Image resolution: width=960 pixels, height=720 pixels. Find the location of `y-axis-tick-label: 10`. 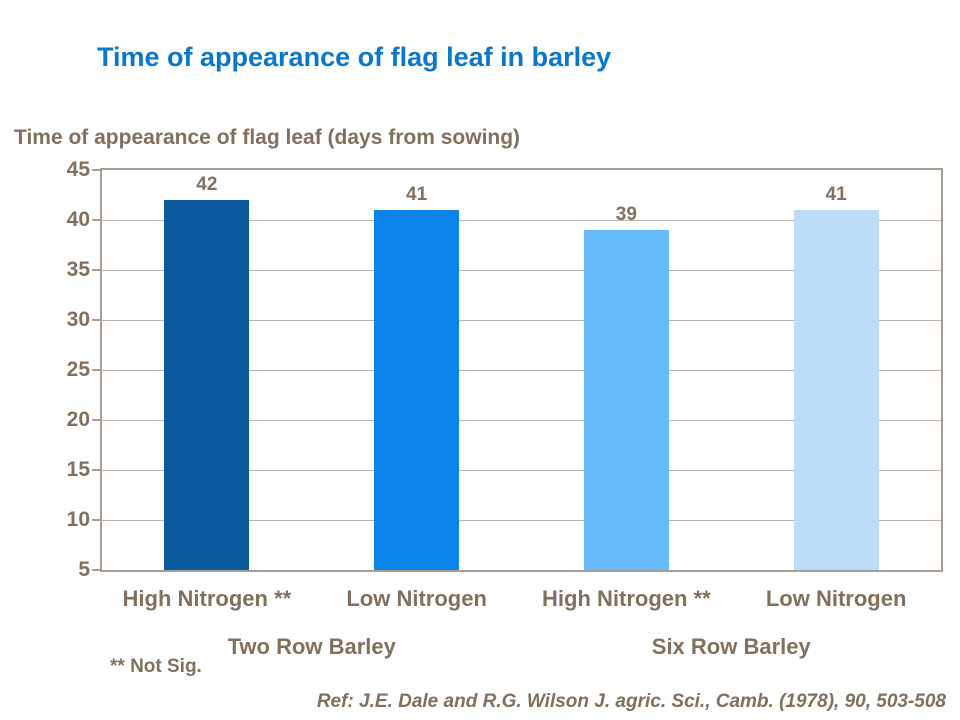

y-axis-tick-label: 10 is located at coordinates (78, 519).